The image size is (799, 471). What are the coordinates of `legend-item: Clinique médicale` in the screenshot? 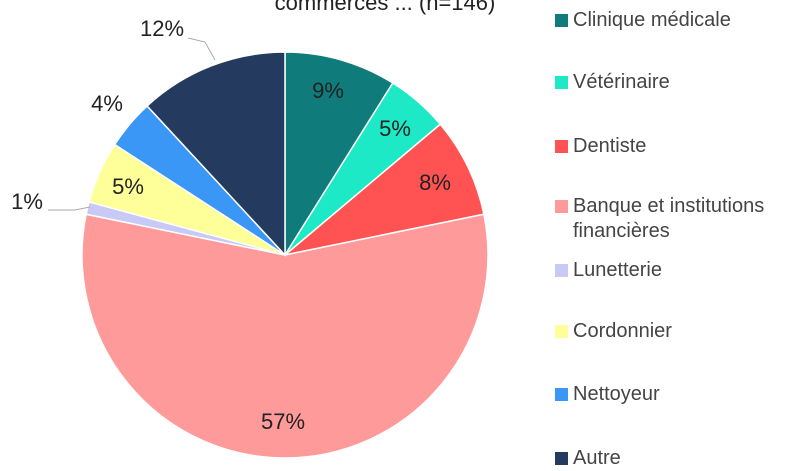 It's located at (675, 20).